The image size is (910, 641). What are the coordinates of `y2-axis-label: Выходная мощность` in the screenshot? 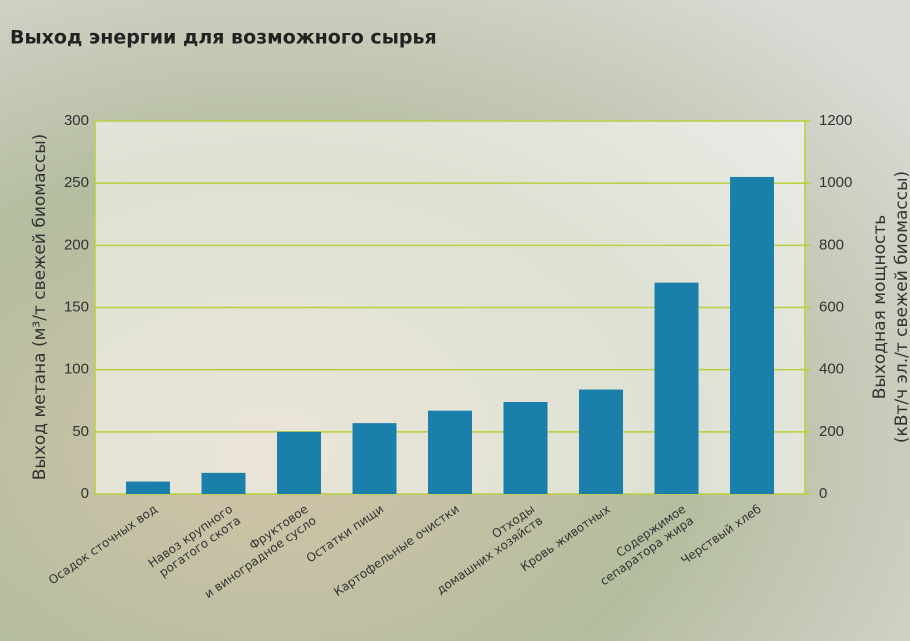 It's located at (880, 307).